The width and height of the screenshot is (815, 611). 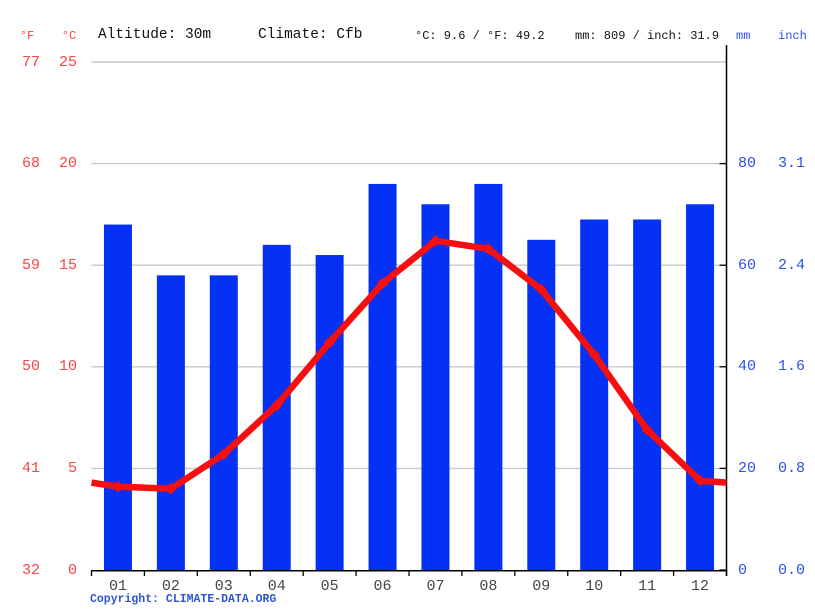 I want to click on month-label-01: 01, so click(x=117, y=586).